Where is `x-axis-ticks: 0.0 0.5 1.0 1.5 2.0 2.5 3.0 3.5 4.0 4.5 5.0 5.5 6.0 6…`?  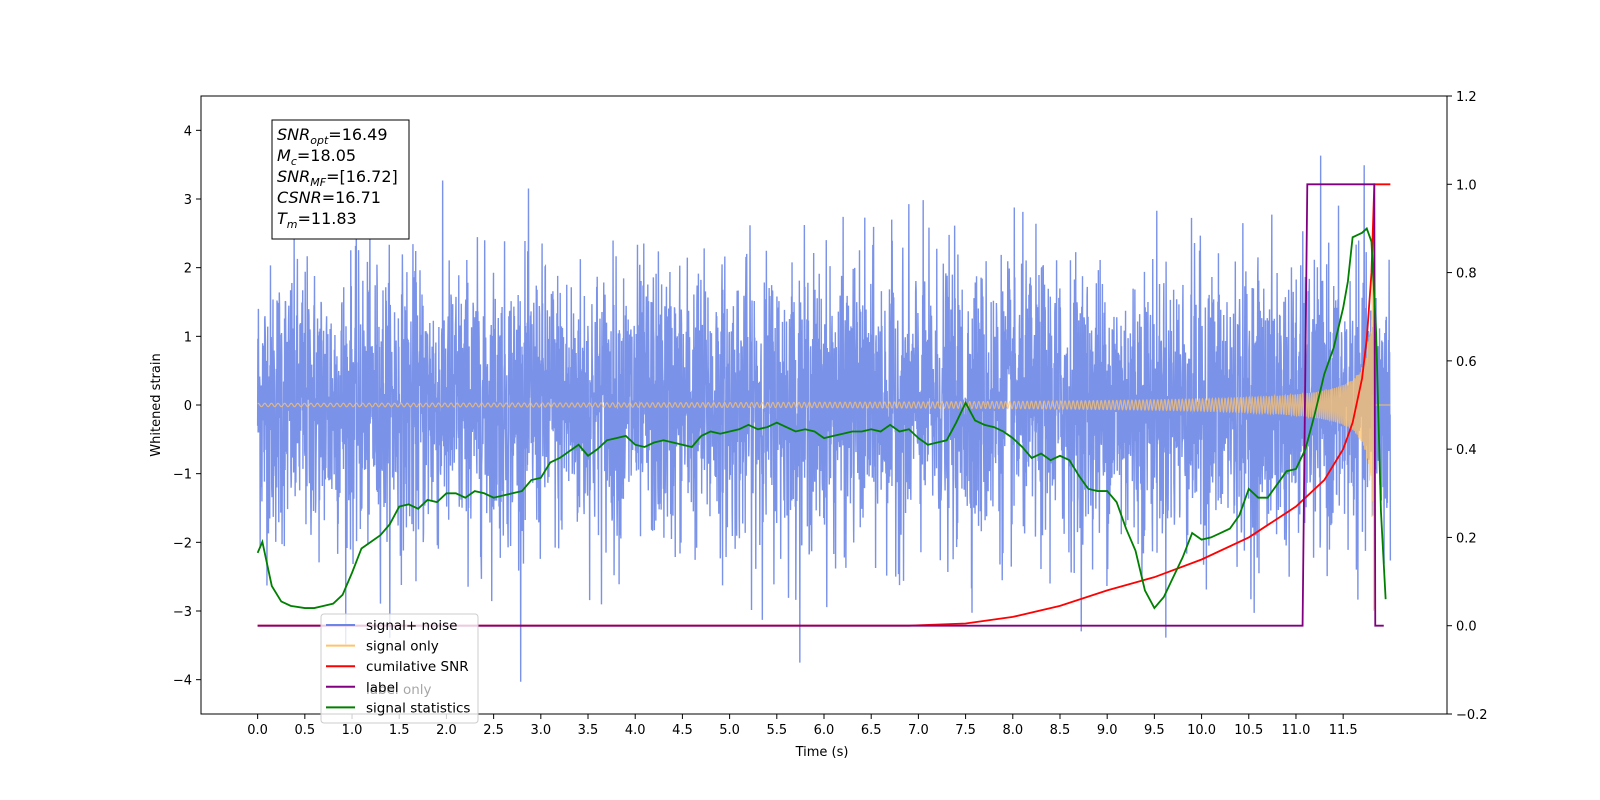 x-axis-ticks: 0.0 0.5 1.0 1.5 2.0 2.5 3.0 3.5 4.0 4.5 5.0 5.5 6.0 6… is located at coordinates (802, 726).